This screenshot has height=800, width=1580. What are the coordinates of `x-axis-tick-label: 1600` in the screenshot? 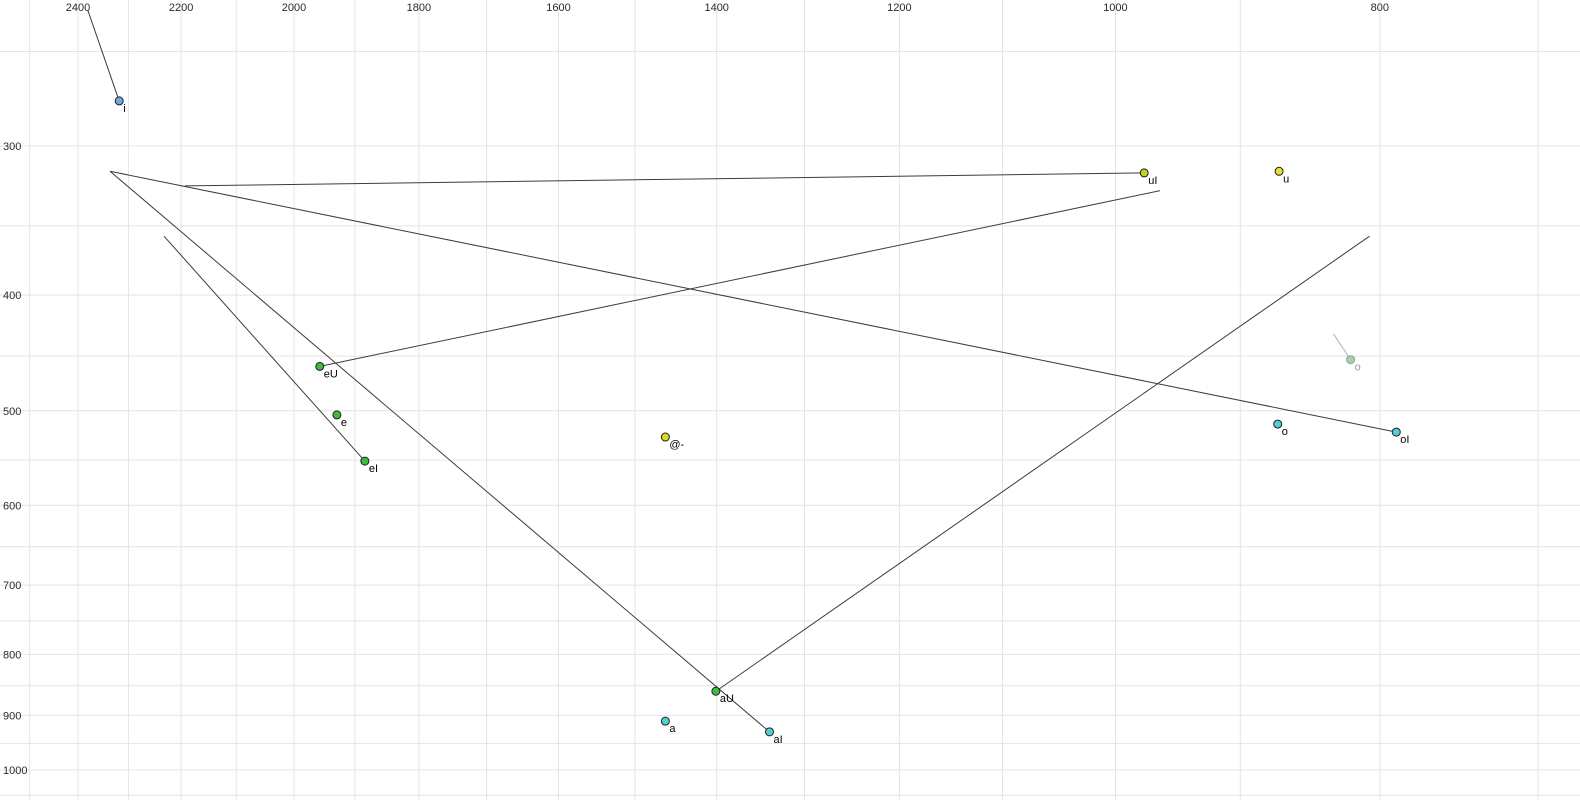 It's located at (558, 8).